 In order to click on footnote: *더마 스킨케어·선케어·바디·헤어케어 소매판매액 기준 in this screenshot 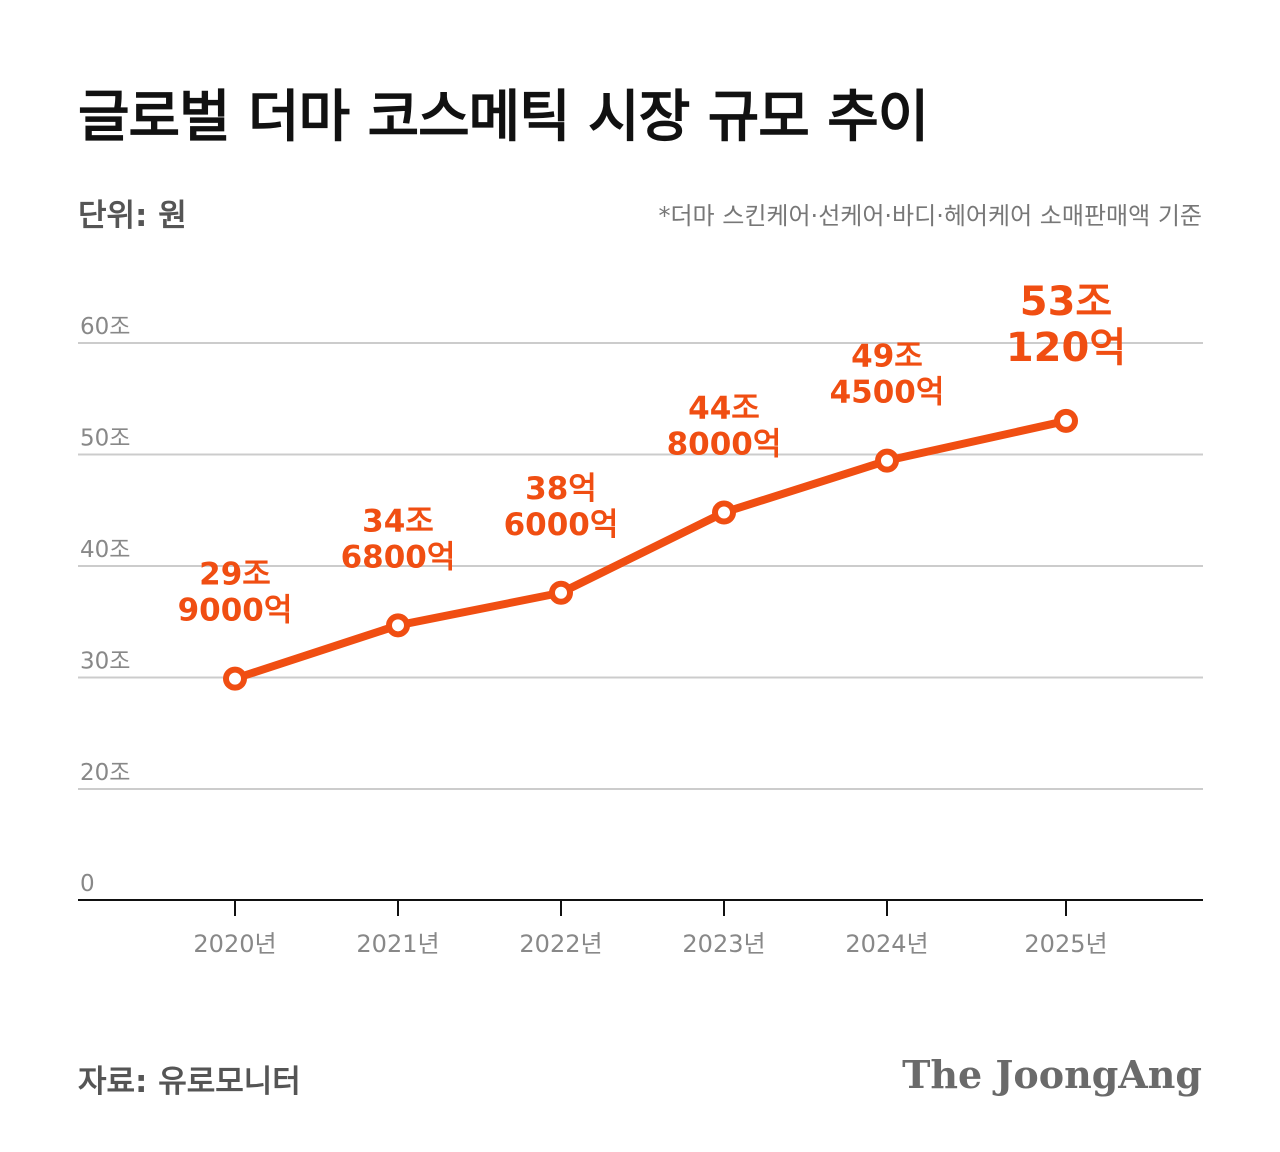, I will do `click(930, 216)`.